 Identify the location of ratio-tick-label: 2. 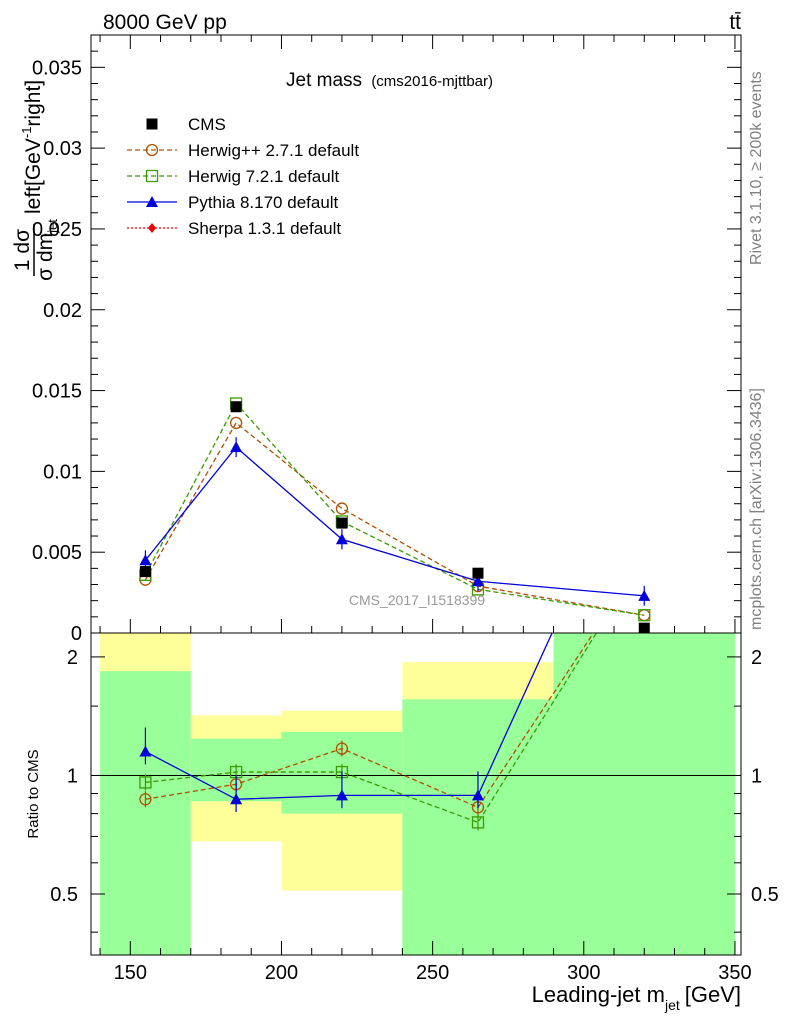
(72, 658).